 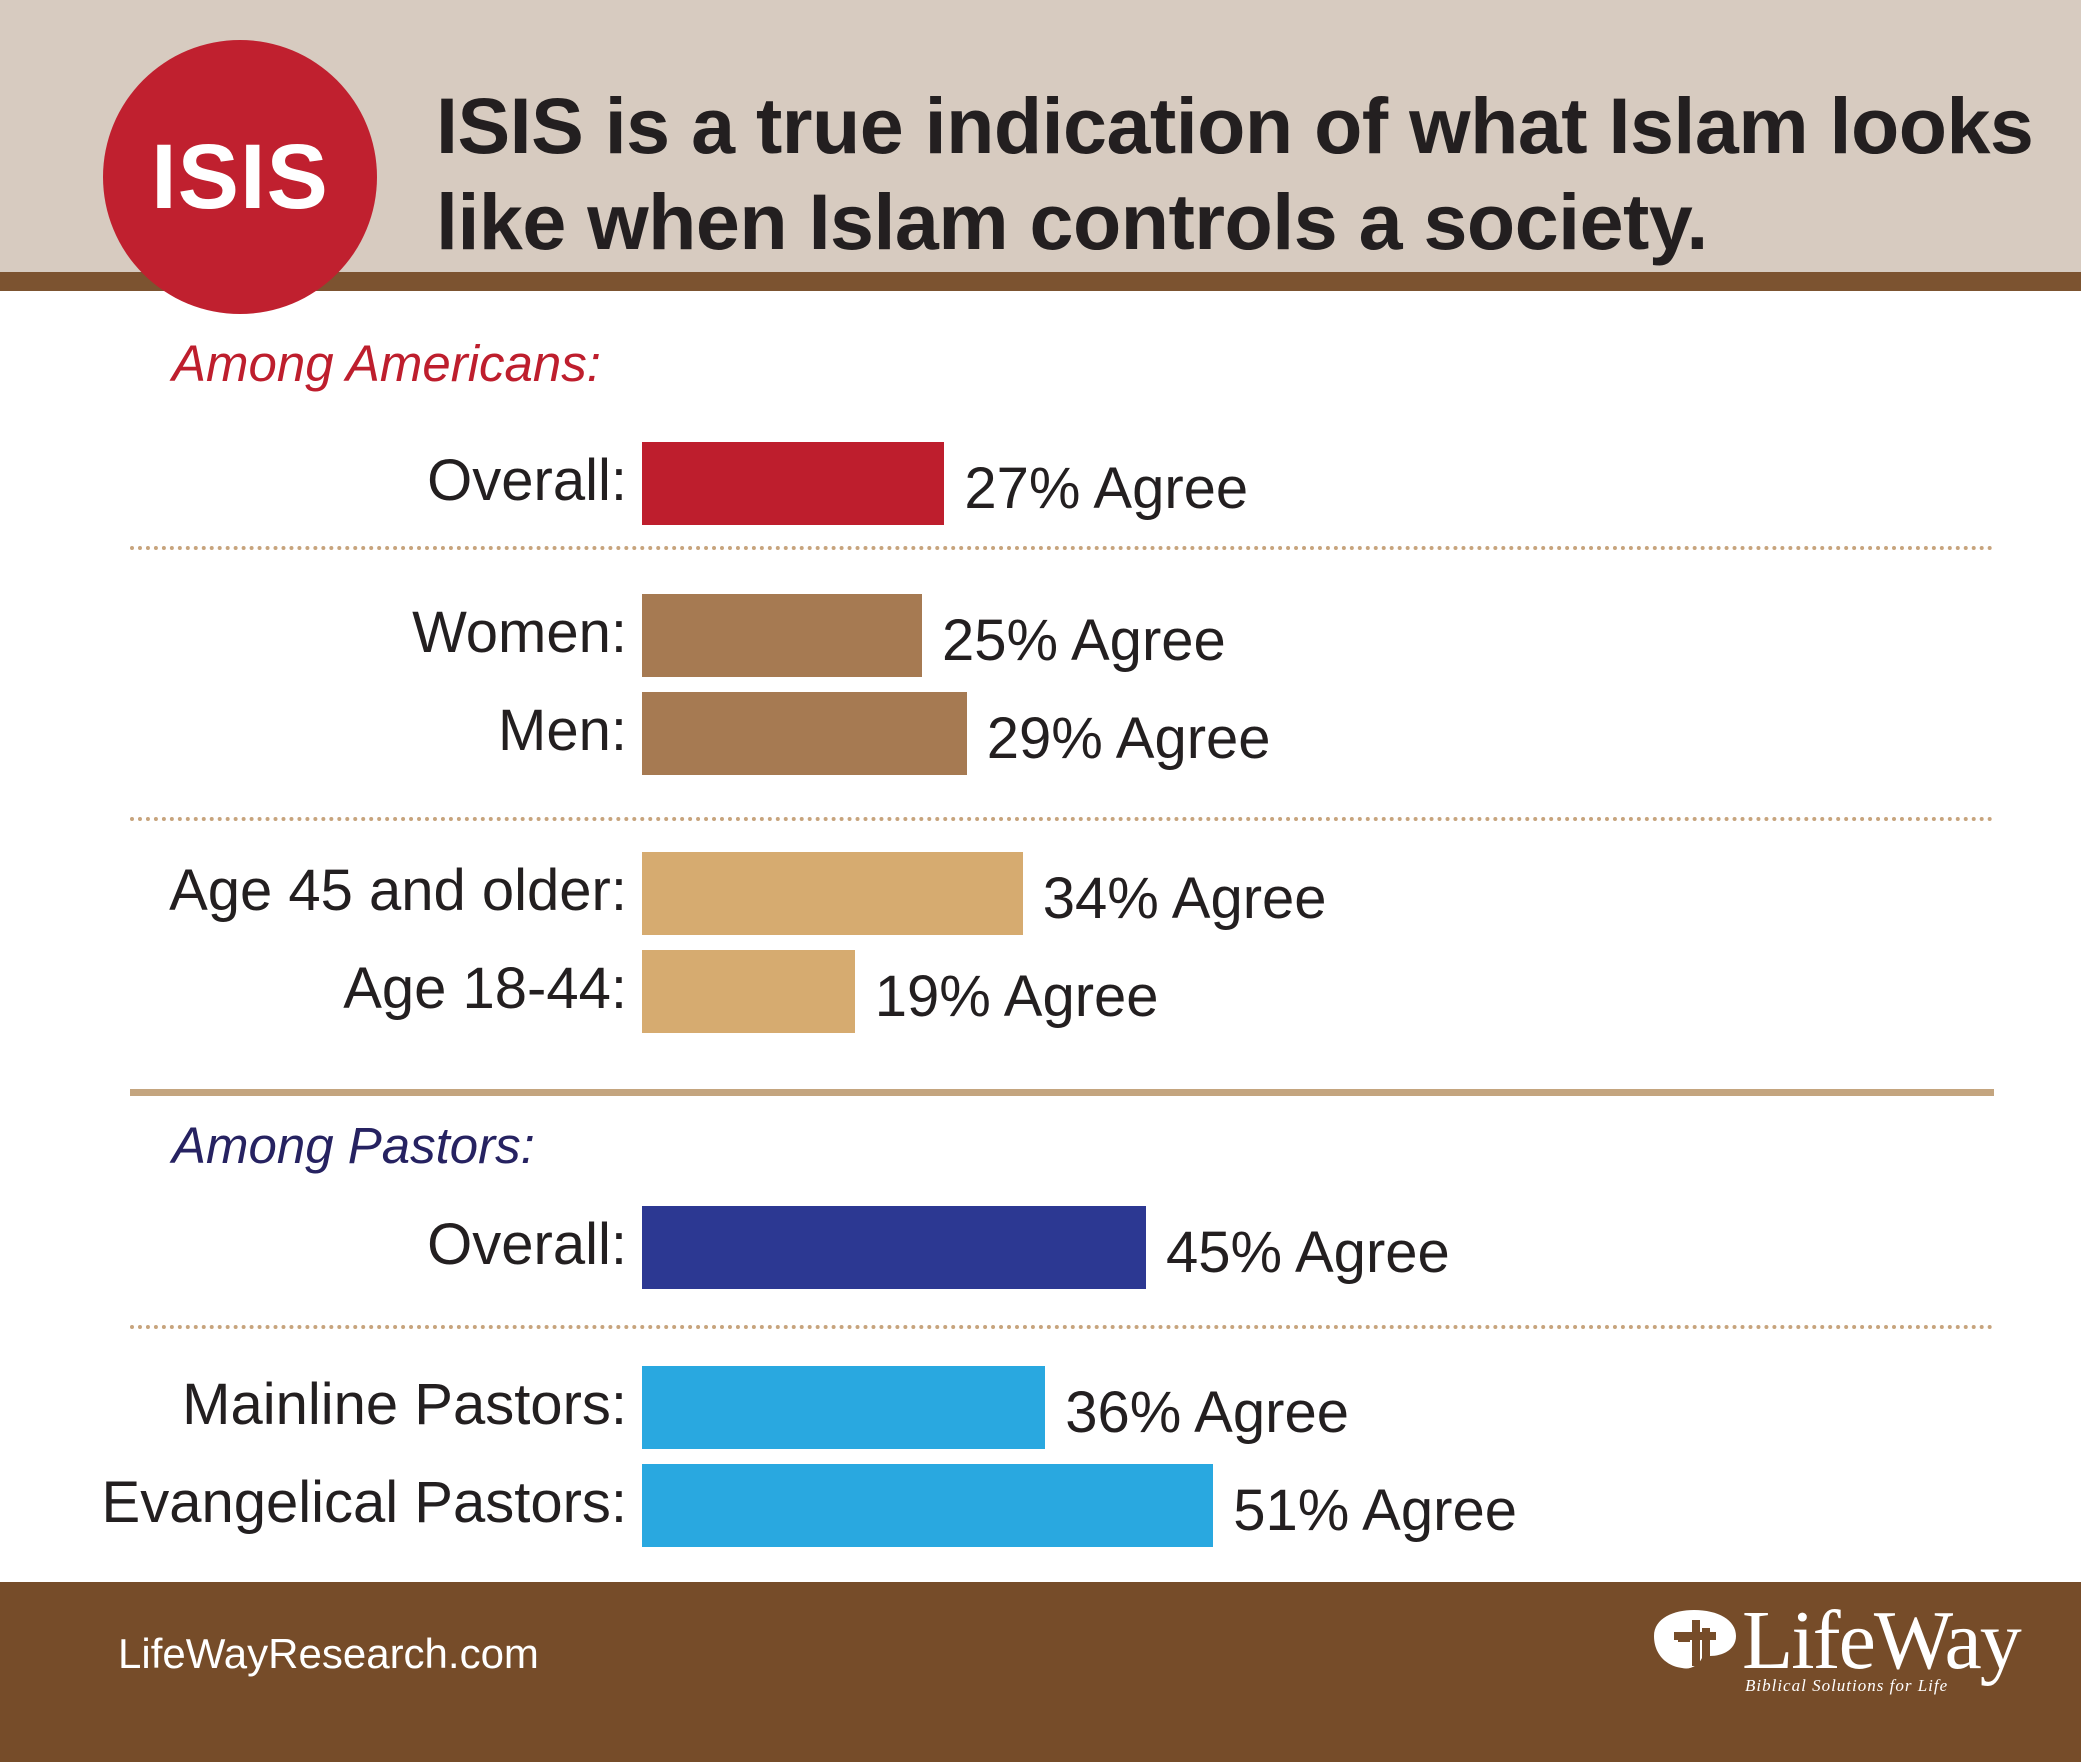 What do you see at coordinates (1308, 1252) in the screenshot?
I see `value-label: 45% Agree` at bounding box center [1308, 1252].